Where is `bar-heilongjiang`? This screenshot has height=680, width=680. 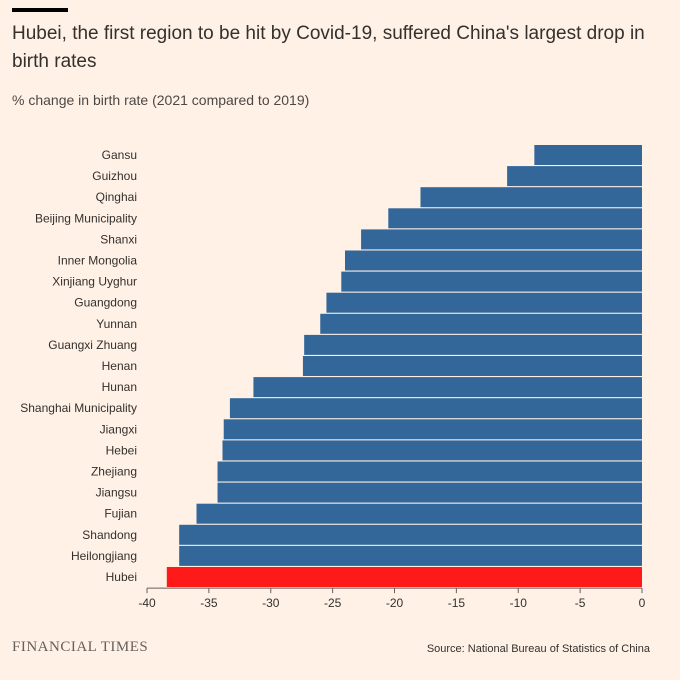
bar-heilongjiang is located at coordinates (411, 555).